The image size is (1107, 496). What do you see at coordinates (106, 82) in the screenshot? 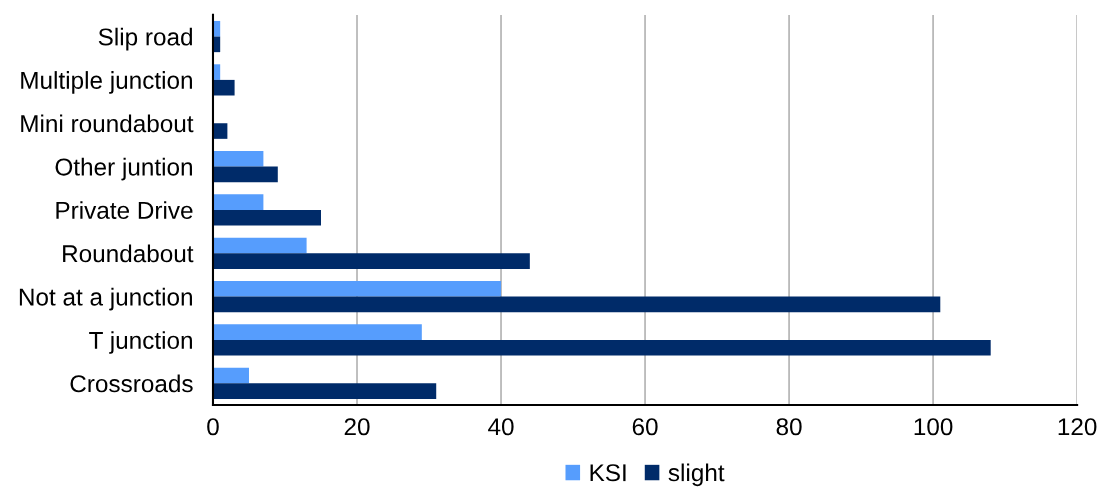
I see `y-tick-label: Multiple junction` at bounding box center [106, 82].